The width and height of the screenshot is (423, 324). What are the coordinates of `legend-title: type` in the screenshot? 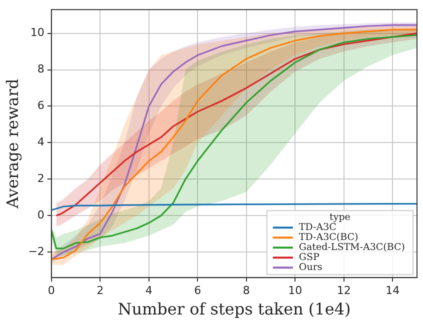 It's located at (340, 218).